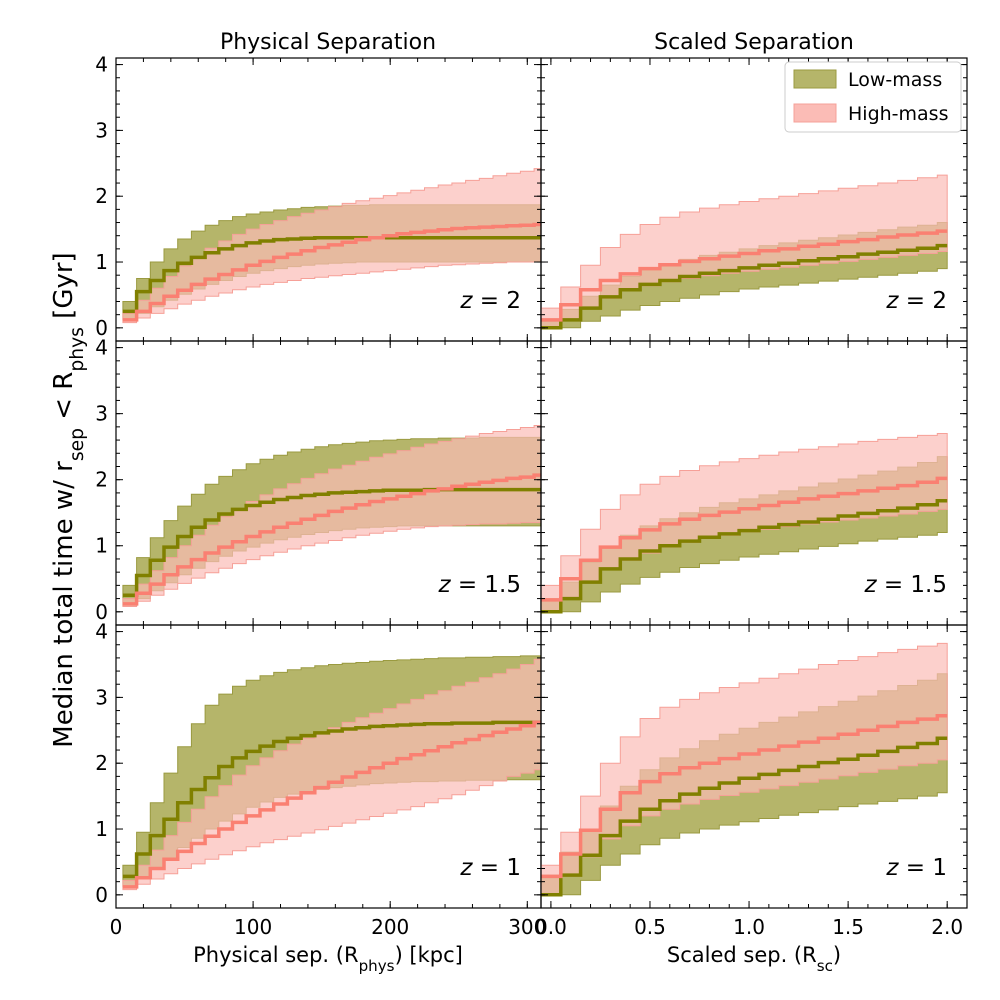 This screenshot has height=1000, width=1000. I want to click on panel-r2-c1: 0.0 0.5 1.0 1.5 2.0 z = 1, so click(751, 781).